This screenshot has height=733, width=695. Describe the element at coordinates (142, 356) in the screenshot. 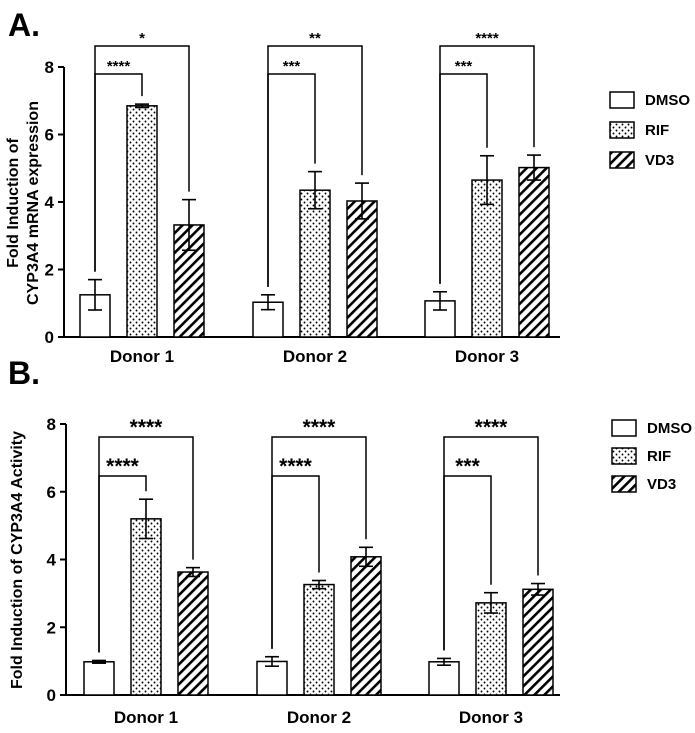

I see `panel-a-category-label: Donor 1` at that location.